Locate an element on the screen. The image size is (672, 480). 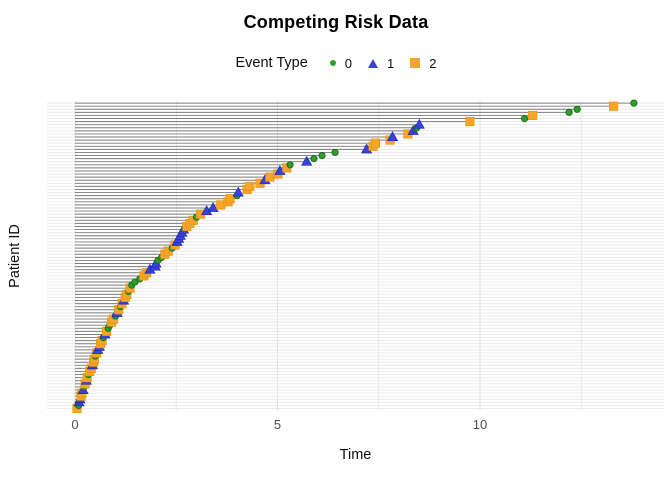
x-axis-label: Time is located at coordinates (355, 455).